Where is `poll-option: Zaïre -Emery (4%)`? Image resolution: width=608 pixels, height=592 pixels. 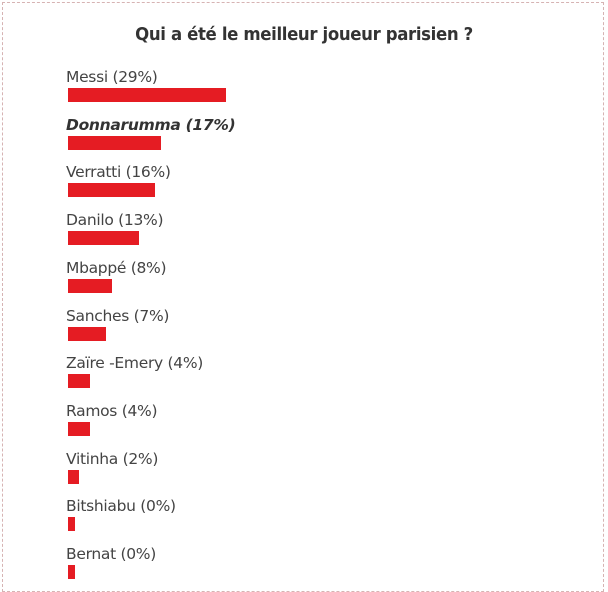 poll-option: Zaïre -Emery (4%) is located at coordinates (326, 376).